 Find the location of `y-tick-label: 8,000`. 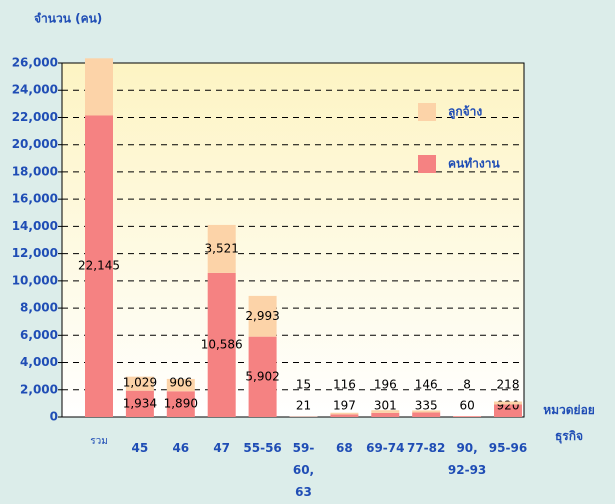

y-tick-label: 8,000 is located at coordinates (39, 308).